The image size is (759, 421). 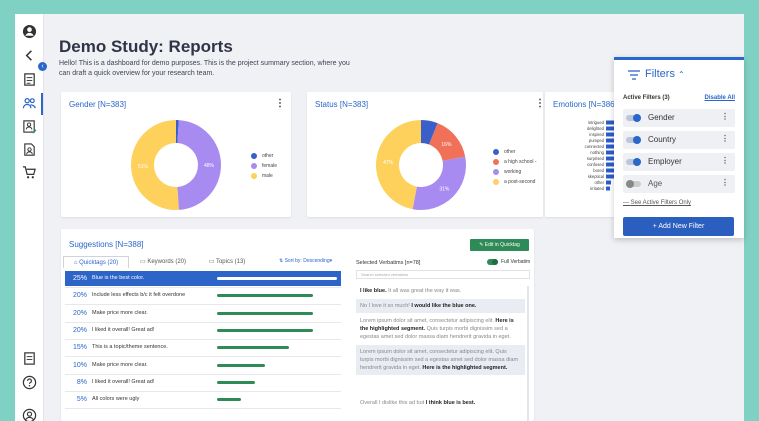 I want to click on legend-swatch, so click(x=254, y=176).